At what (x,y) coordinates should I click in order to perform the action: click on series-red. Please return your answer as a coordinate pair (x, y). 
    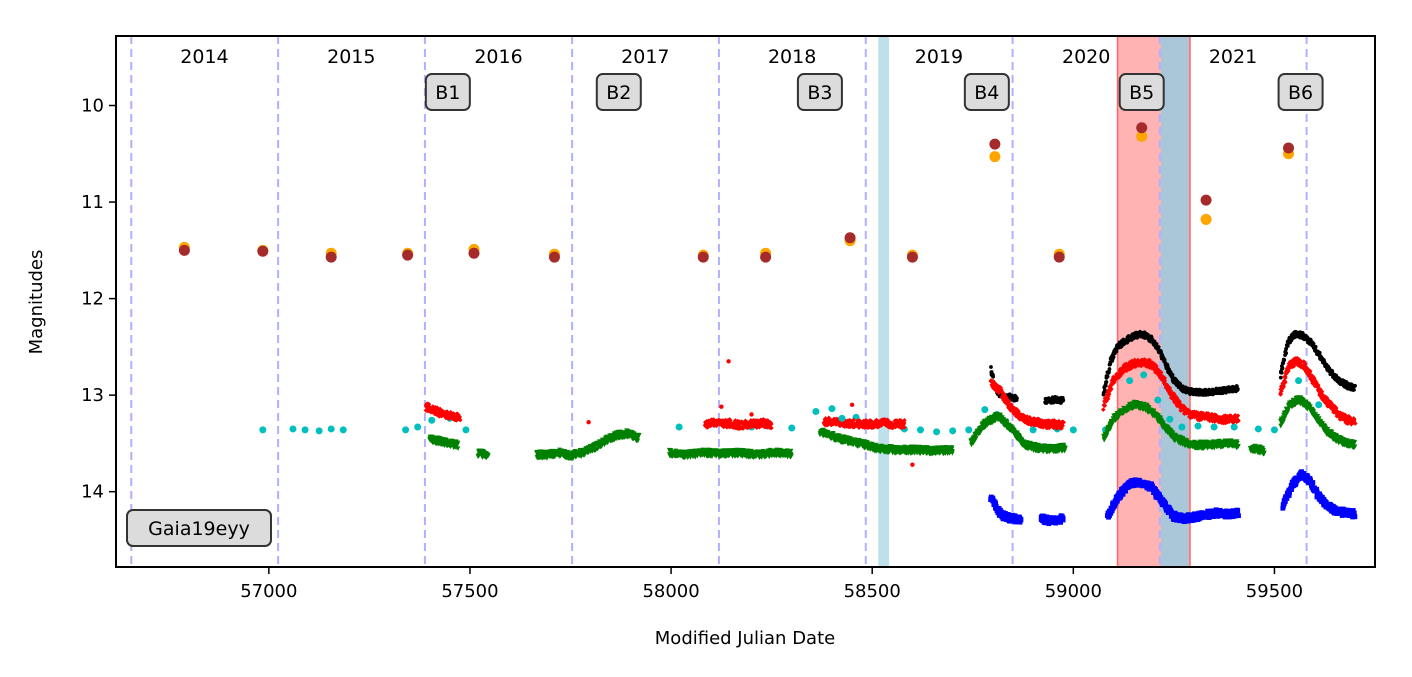
    Looking at the image, I should click on (890, 393).